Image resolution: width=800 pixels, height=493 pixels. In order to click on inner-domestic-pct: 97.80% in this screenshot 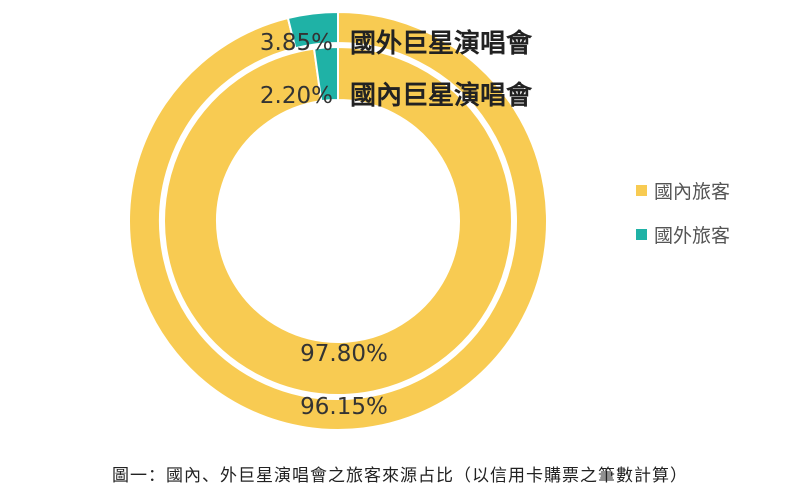, I will do `click(344, 354)`.